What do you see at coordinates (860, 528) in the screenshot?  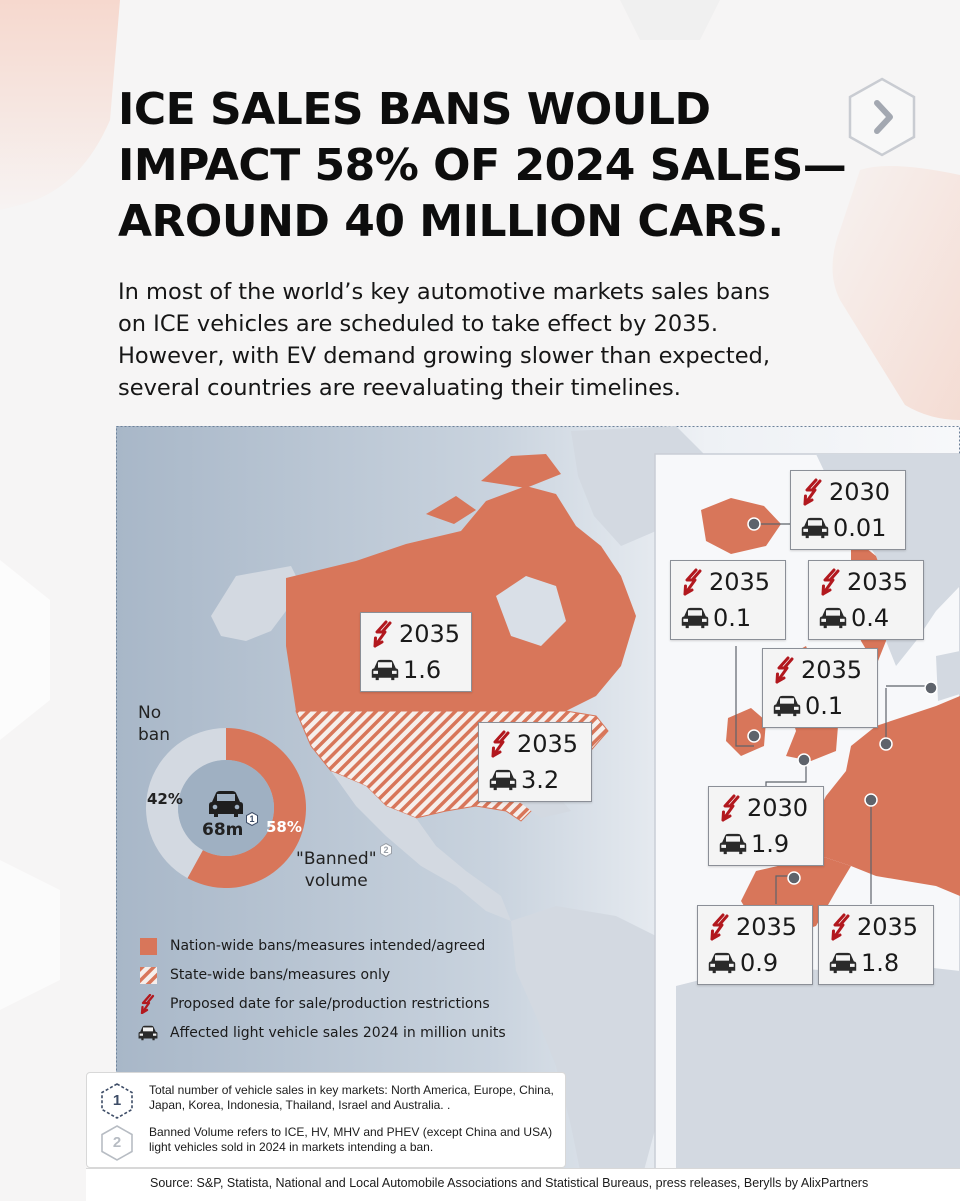 I see `callout-volume: 0.01` at bounding box center [860, 528].